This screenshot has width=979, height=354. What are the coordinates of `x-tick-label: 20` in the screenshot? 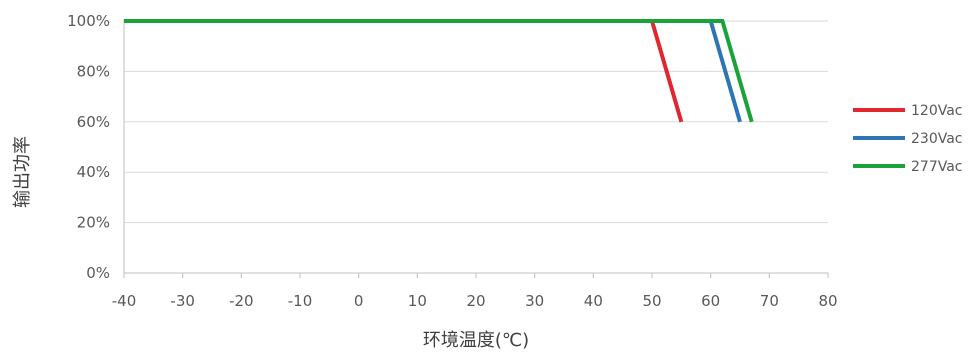 It's located at (475, 301).